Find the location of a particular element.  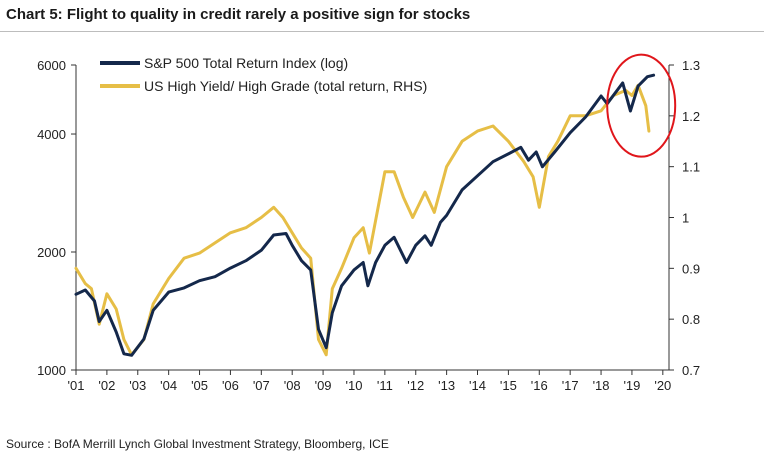

x-tick-label: '05 is located at coordinates (199, 385).